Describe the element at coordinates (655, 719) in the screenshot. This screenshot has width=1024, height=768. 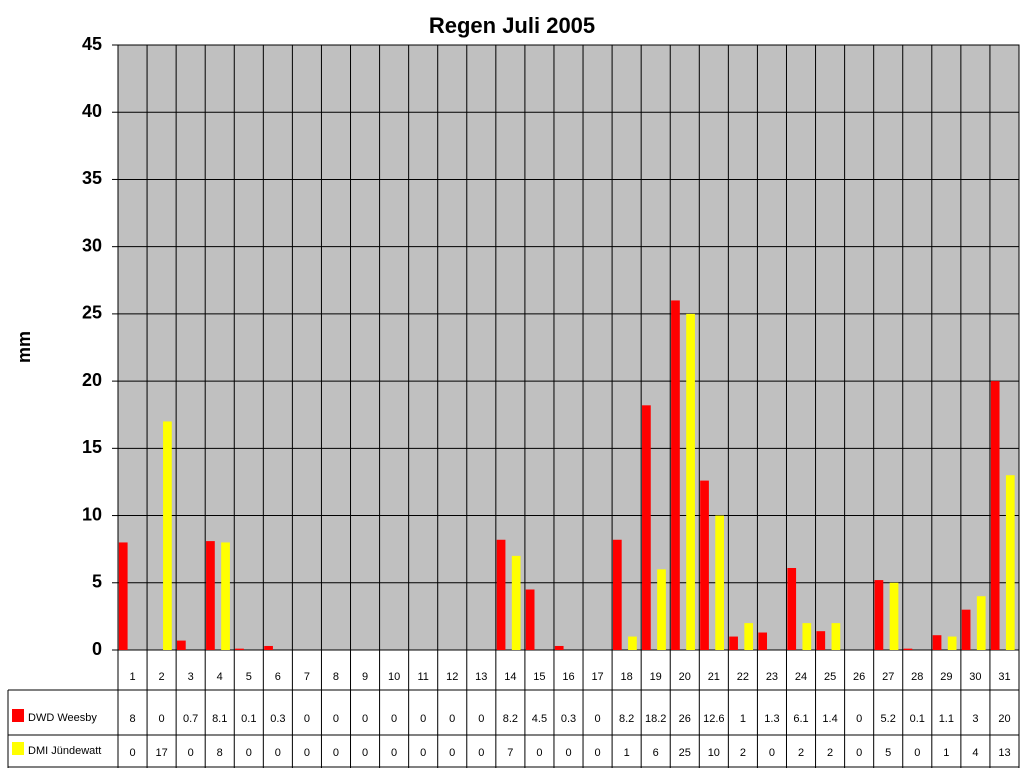
I see `table-value: 18.2` at that location.